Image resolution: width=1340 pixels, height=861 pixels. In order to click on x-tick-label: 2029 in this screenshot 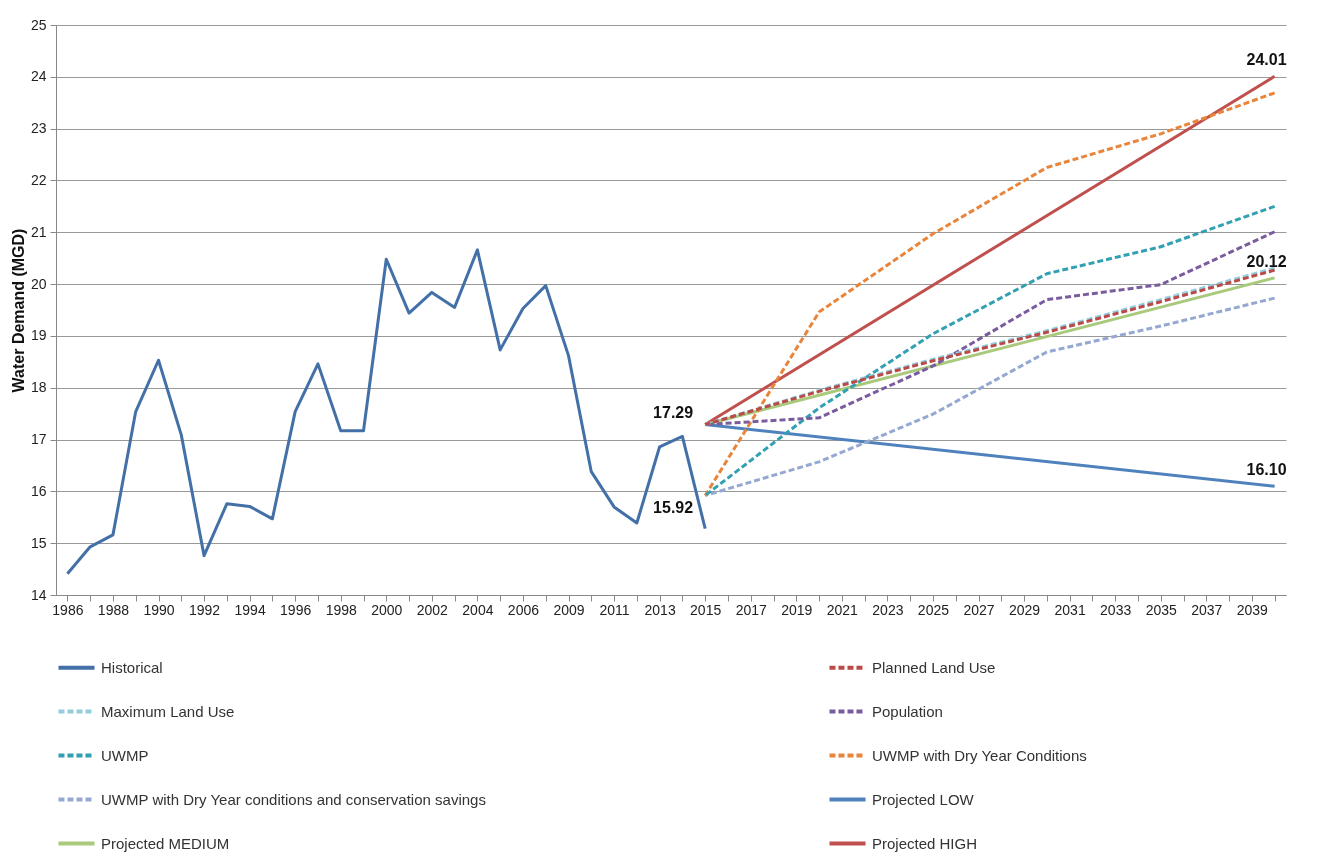, I will do `click(1024, 609)`.